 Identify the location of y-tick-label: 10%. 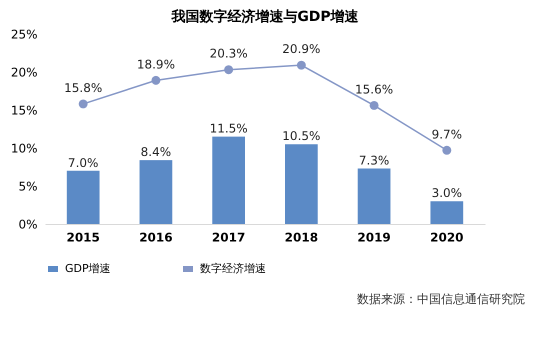
(24, 149).